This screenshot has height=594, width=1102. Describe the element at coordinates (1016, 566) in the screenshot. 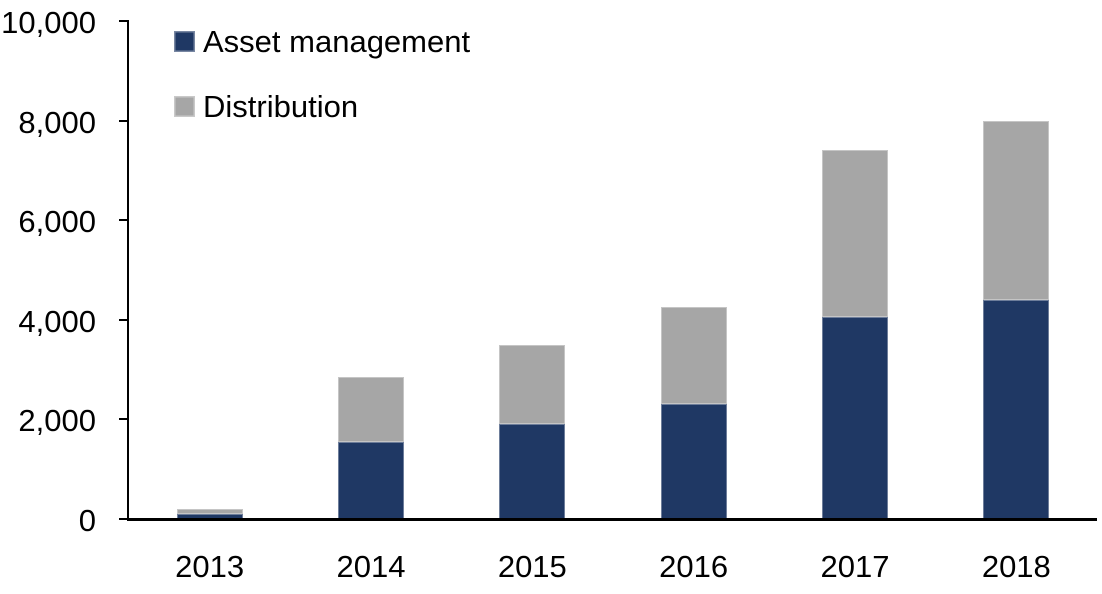

I see `x-tick-label-2018: 2018` at that location.